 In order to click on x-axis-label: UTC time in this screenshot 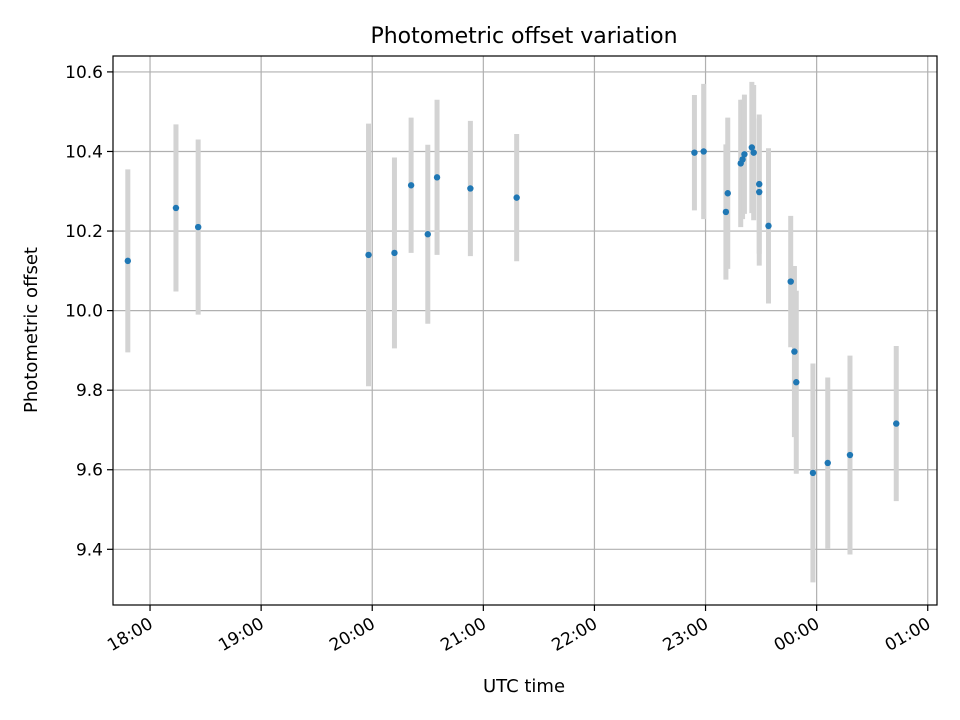, I will do `click(524, 686)`.